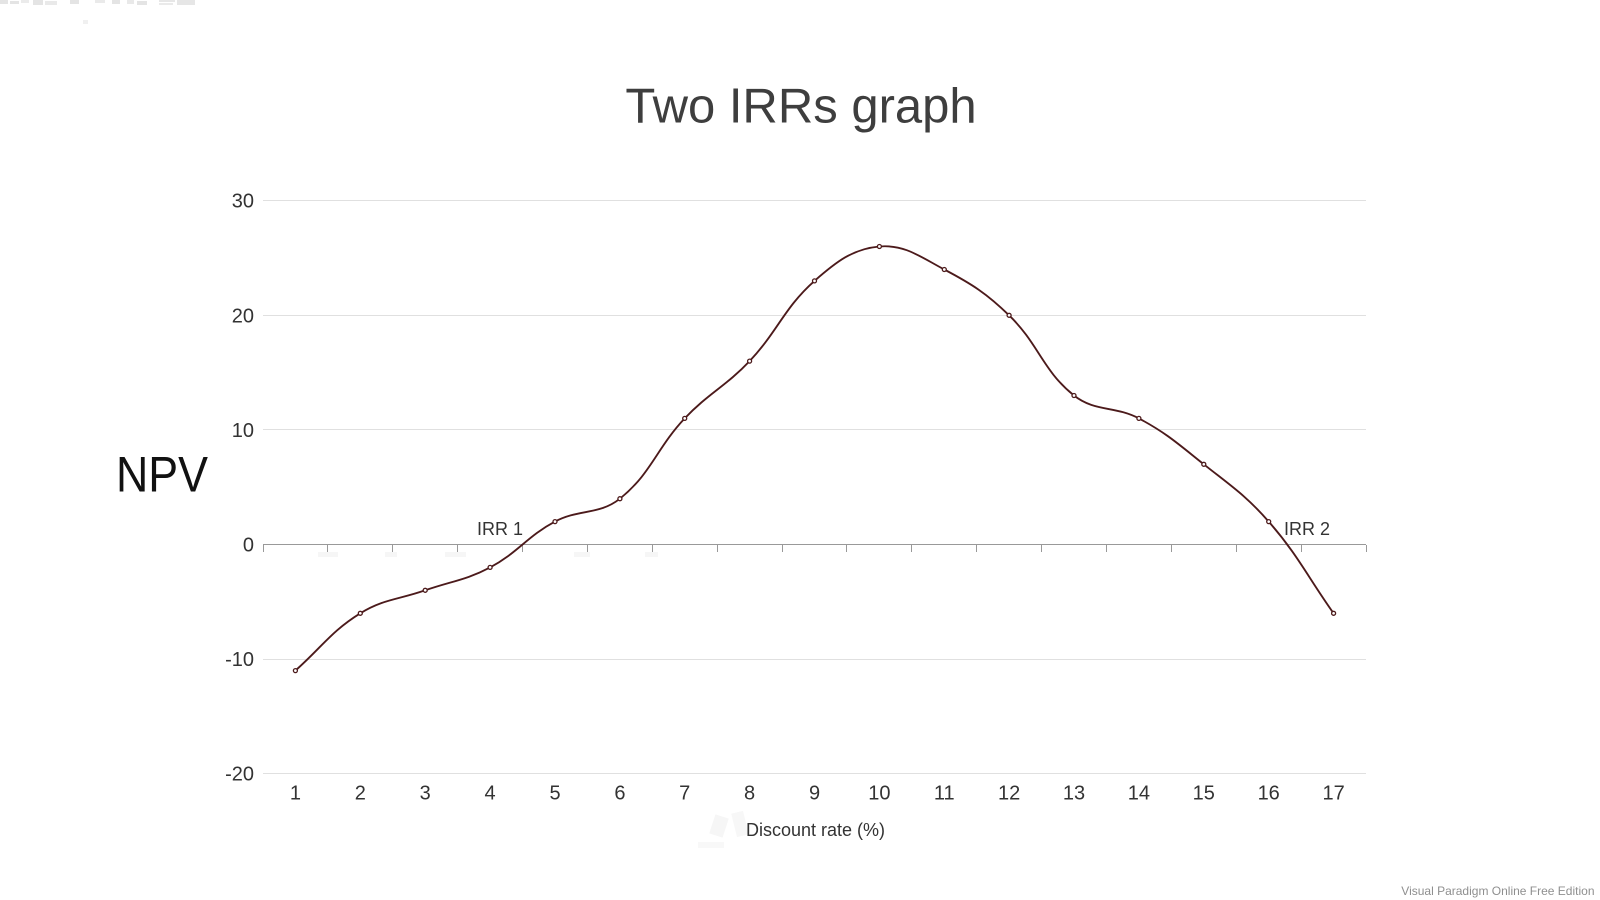  Describe the element at coordinates (1009, 794) in the screenshot. I see `svg-text: 12` at that location.